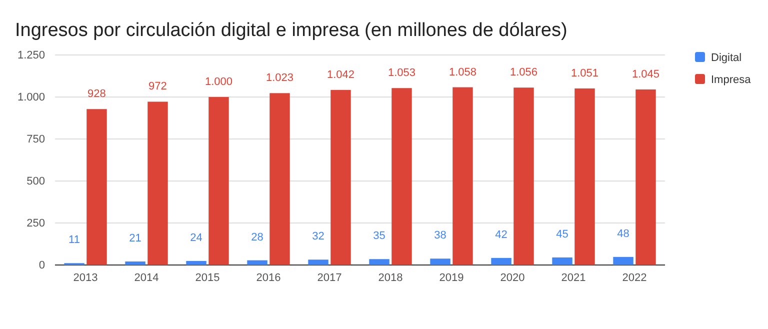  I want to click on y-tick-label: 500, so click(35, 182).